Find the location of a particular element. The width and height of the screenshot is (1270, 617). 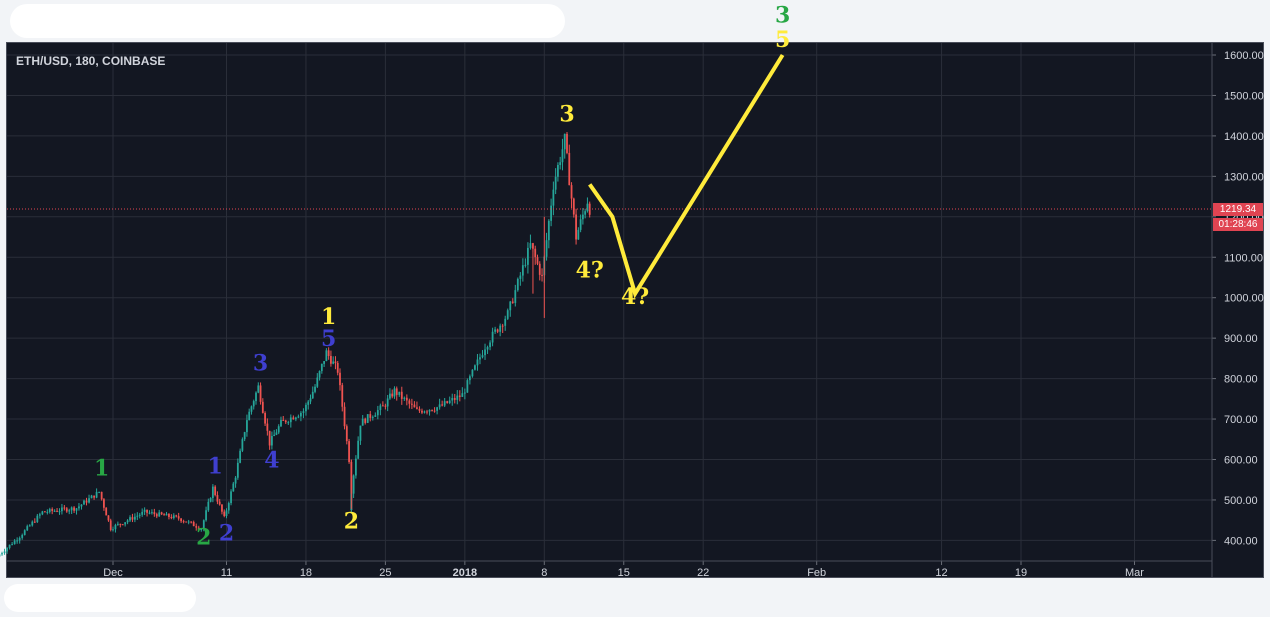

y-tick-label: 1000.00 is located at coordinates (1244, 299).